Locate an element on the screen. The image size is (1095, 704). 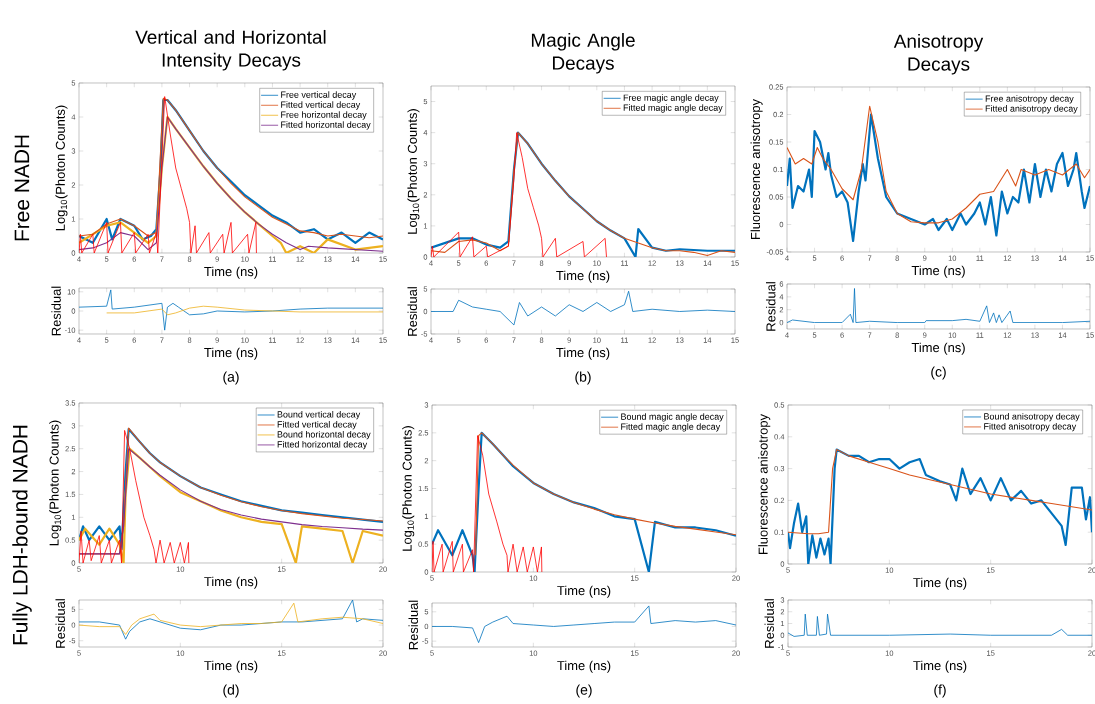
legend-label: Bound vertical decay is located at coordinates (319, 415).